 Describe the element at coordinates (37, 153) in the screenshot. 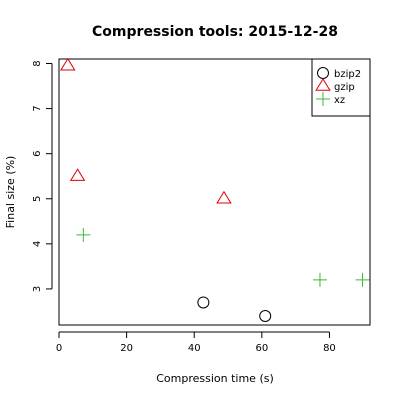

I see `y-tick-label: 6` at that location.